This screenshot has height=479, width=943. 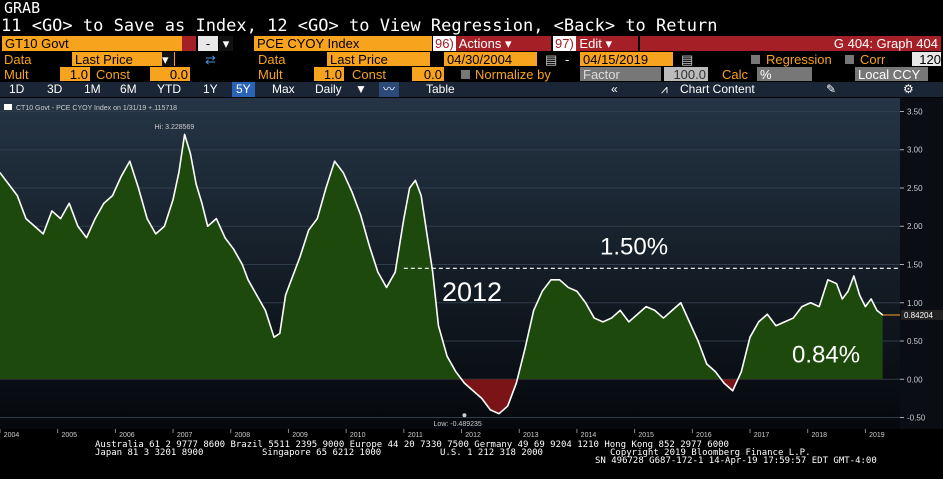 I want to click on end-date-input: 04/15/2019, so click(x=626, y=59).